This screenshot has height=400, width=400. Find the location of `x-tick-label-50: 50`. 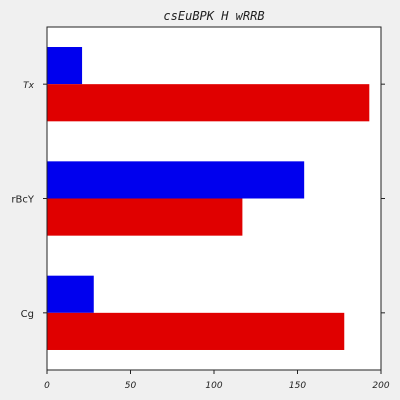

x-tick-label-50: 50 is located at coordinates (131, 386).